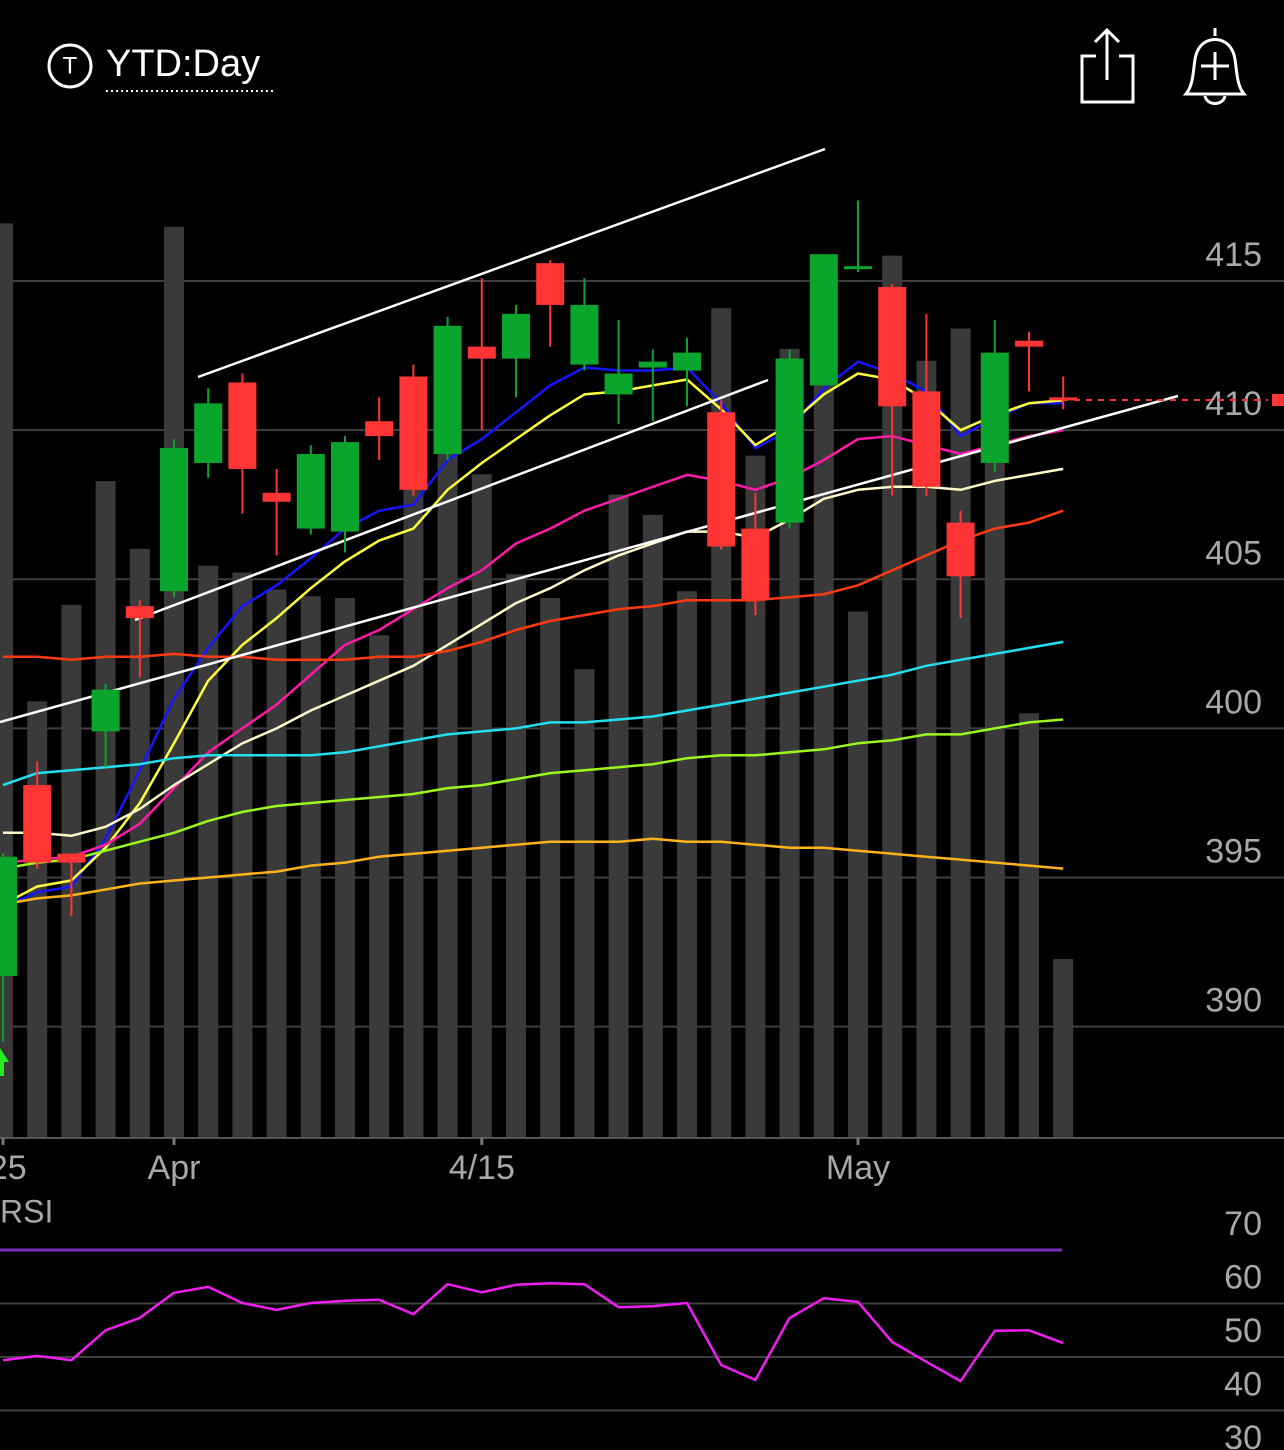  Describe the element at coordinates (13, 1168) in the screenshot. I see `x-tick-label: /25` at that location.